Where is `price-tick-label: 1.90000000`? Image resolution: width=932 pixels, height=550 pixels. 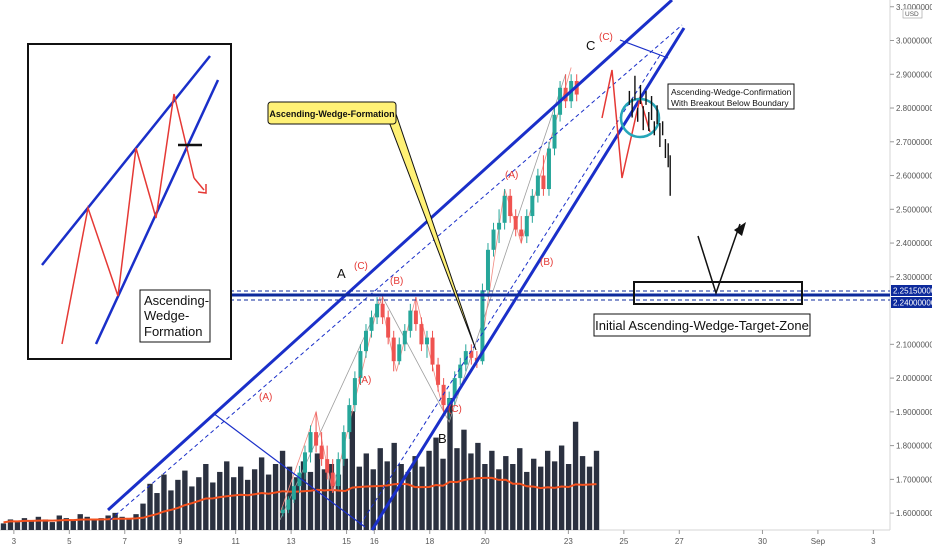
price-tick-label: 1.90000000 is located at coordinates (914, 412).